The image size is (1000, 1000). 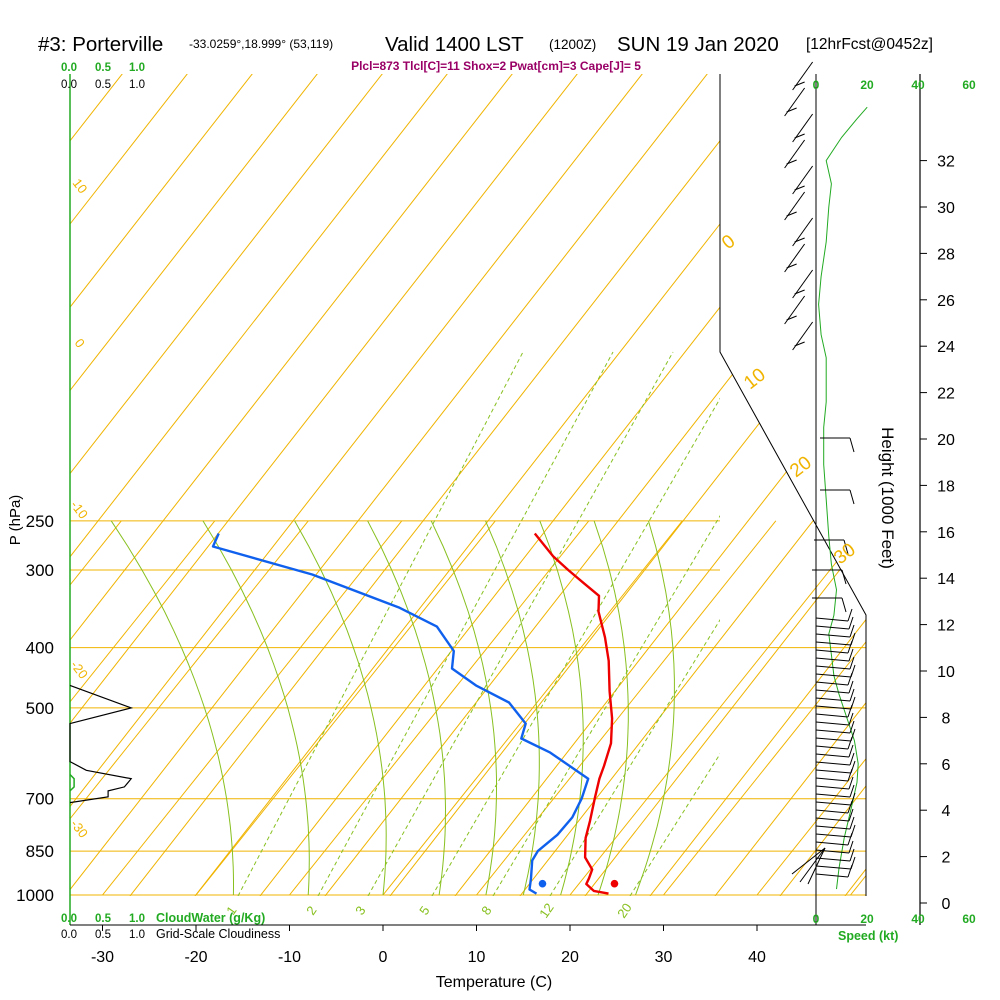 I want to click on height-tick-0: 0, so click(x=946, y=904).